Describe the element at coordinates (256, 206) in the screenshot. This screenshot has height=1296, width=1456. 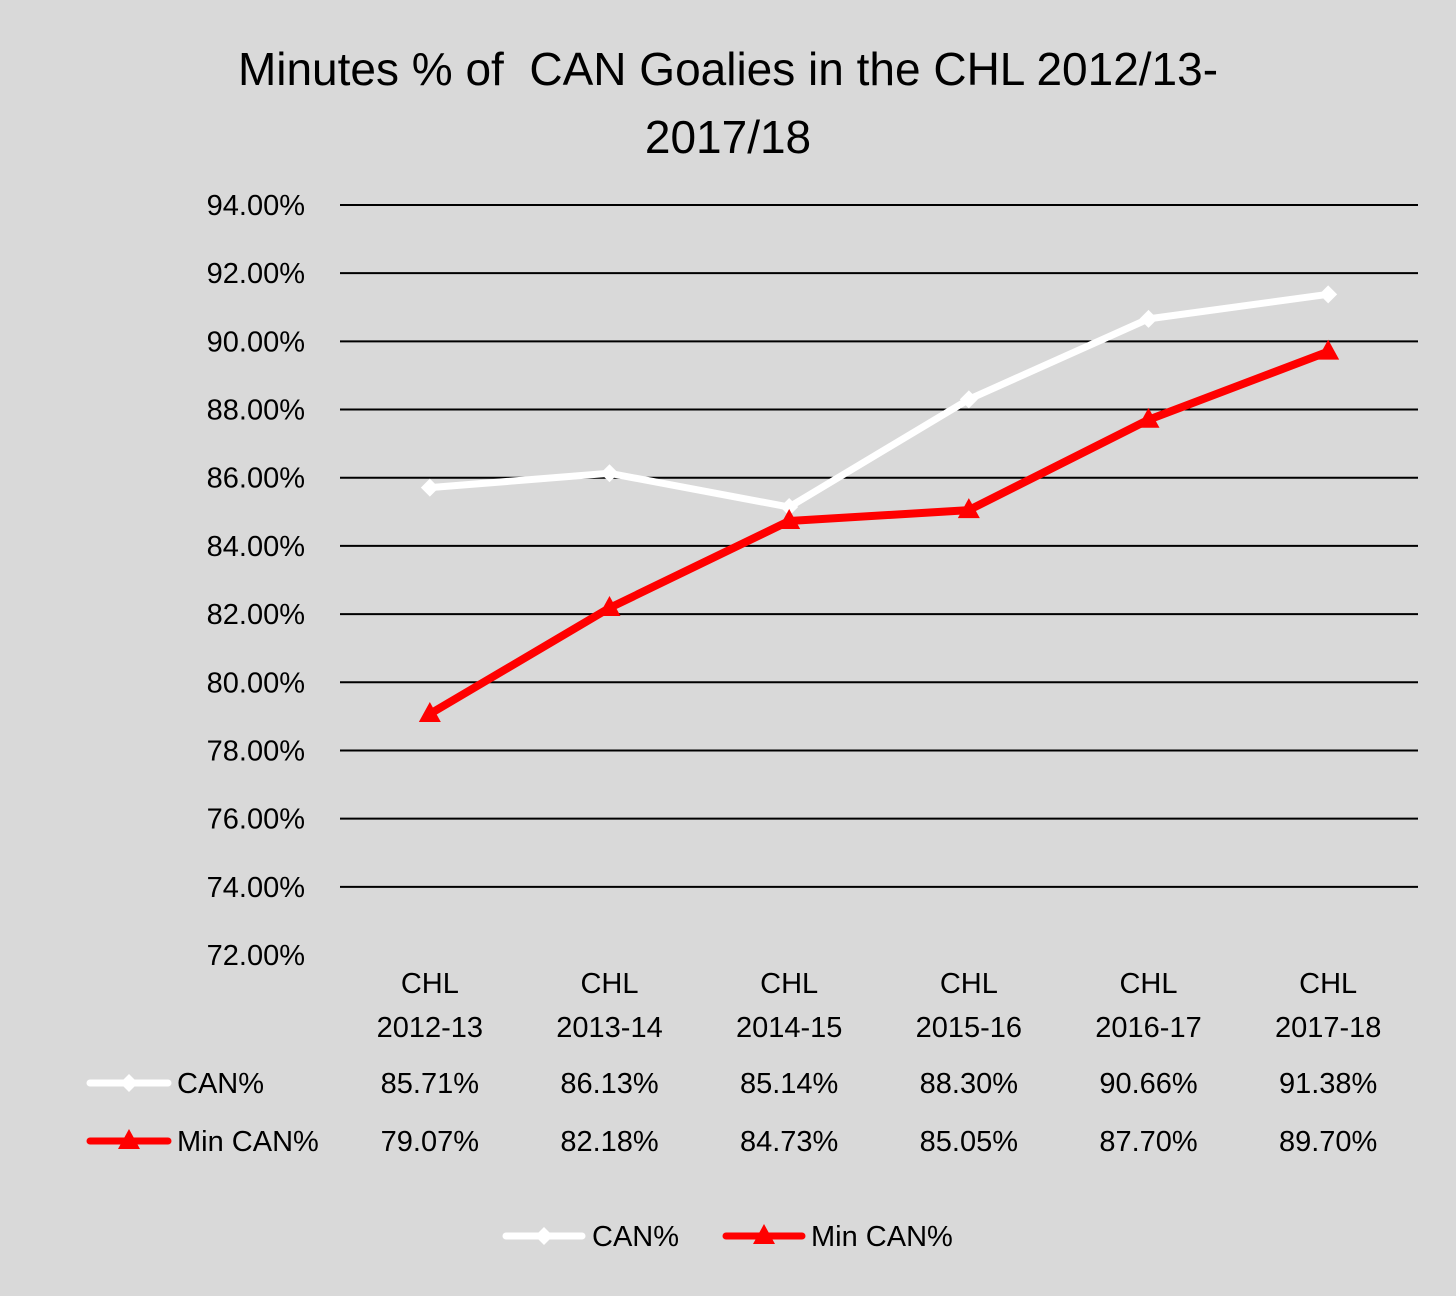
I see `y-tick-label: 94.00%` at that location.